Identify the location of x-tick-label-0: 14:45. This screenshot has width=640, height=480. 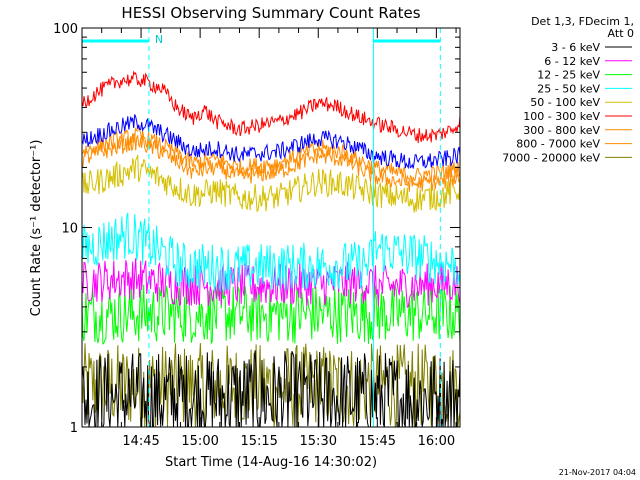
(140, 441).